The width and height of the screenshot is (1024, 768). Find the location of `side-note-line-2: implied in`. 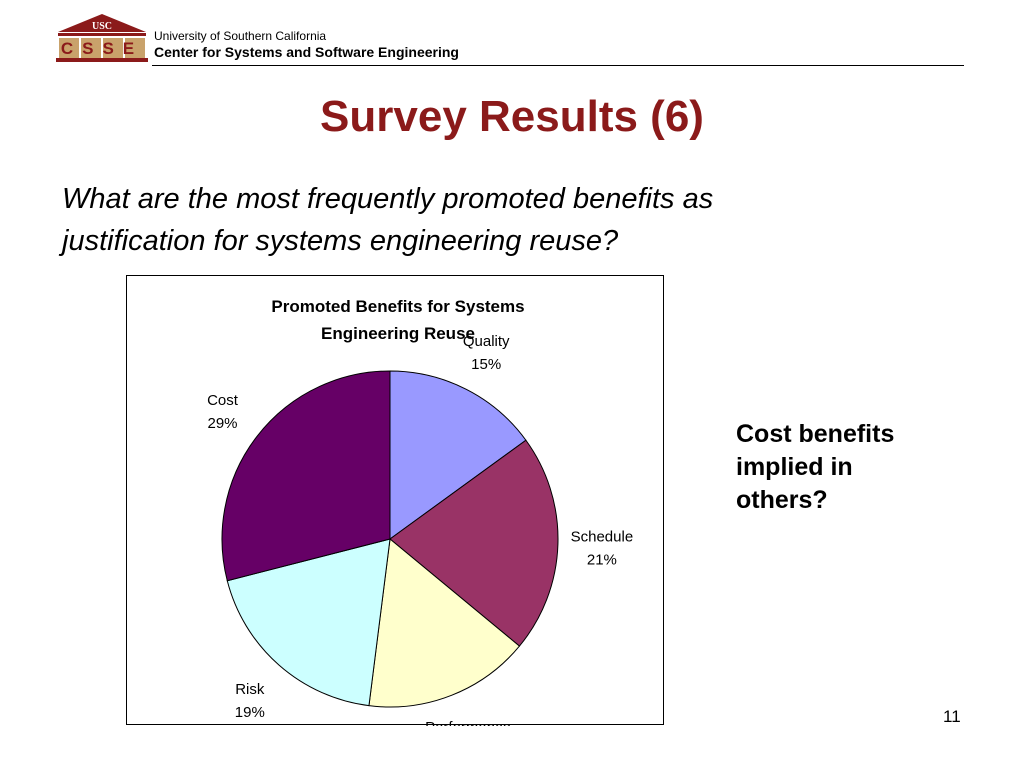

side-note-line-2: implied in is located at coordinates (794, 467).